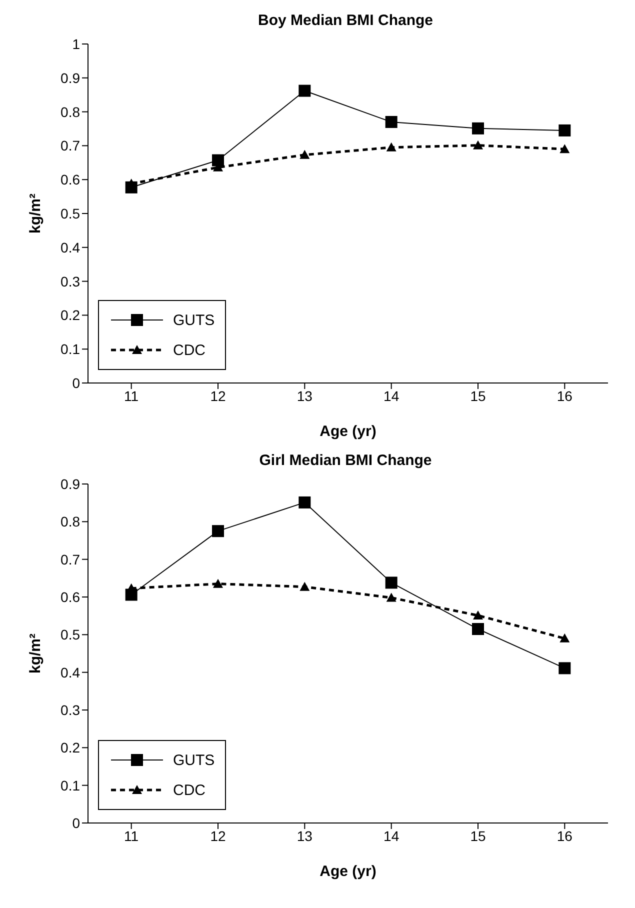 This screenshot has width=635, height=908. What do you see at coordinates (76, 44) in the screenshot?
I see `y-tick-label: 1` at bounding box center [76, 44].